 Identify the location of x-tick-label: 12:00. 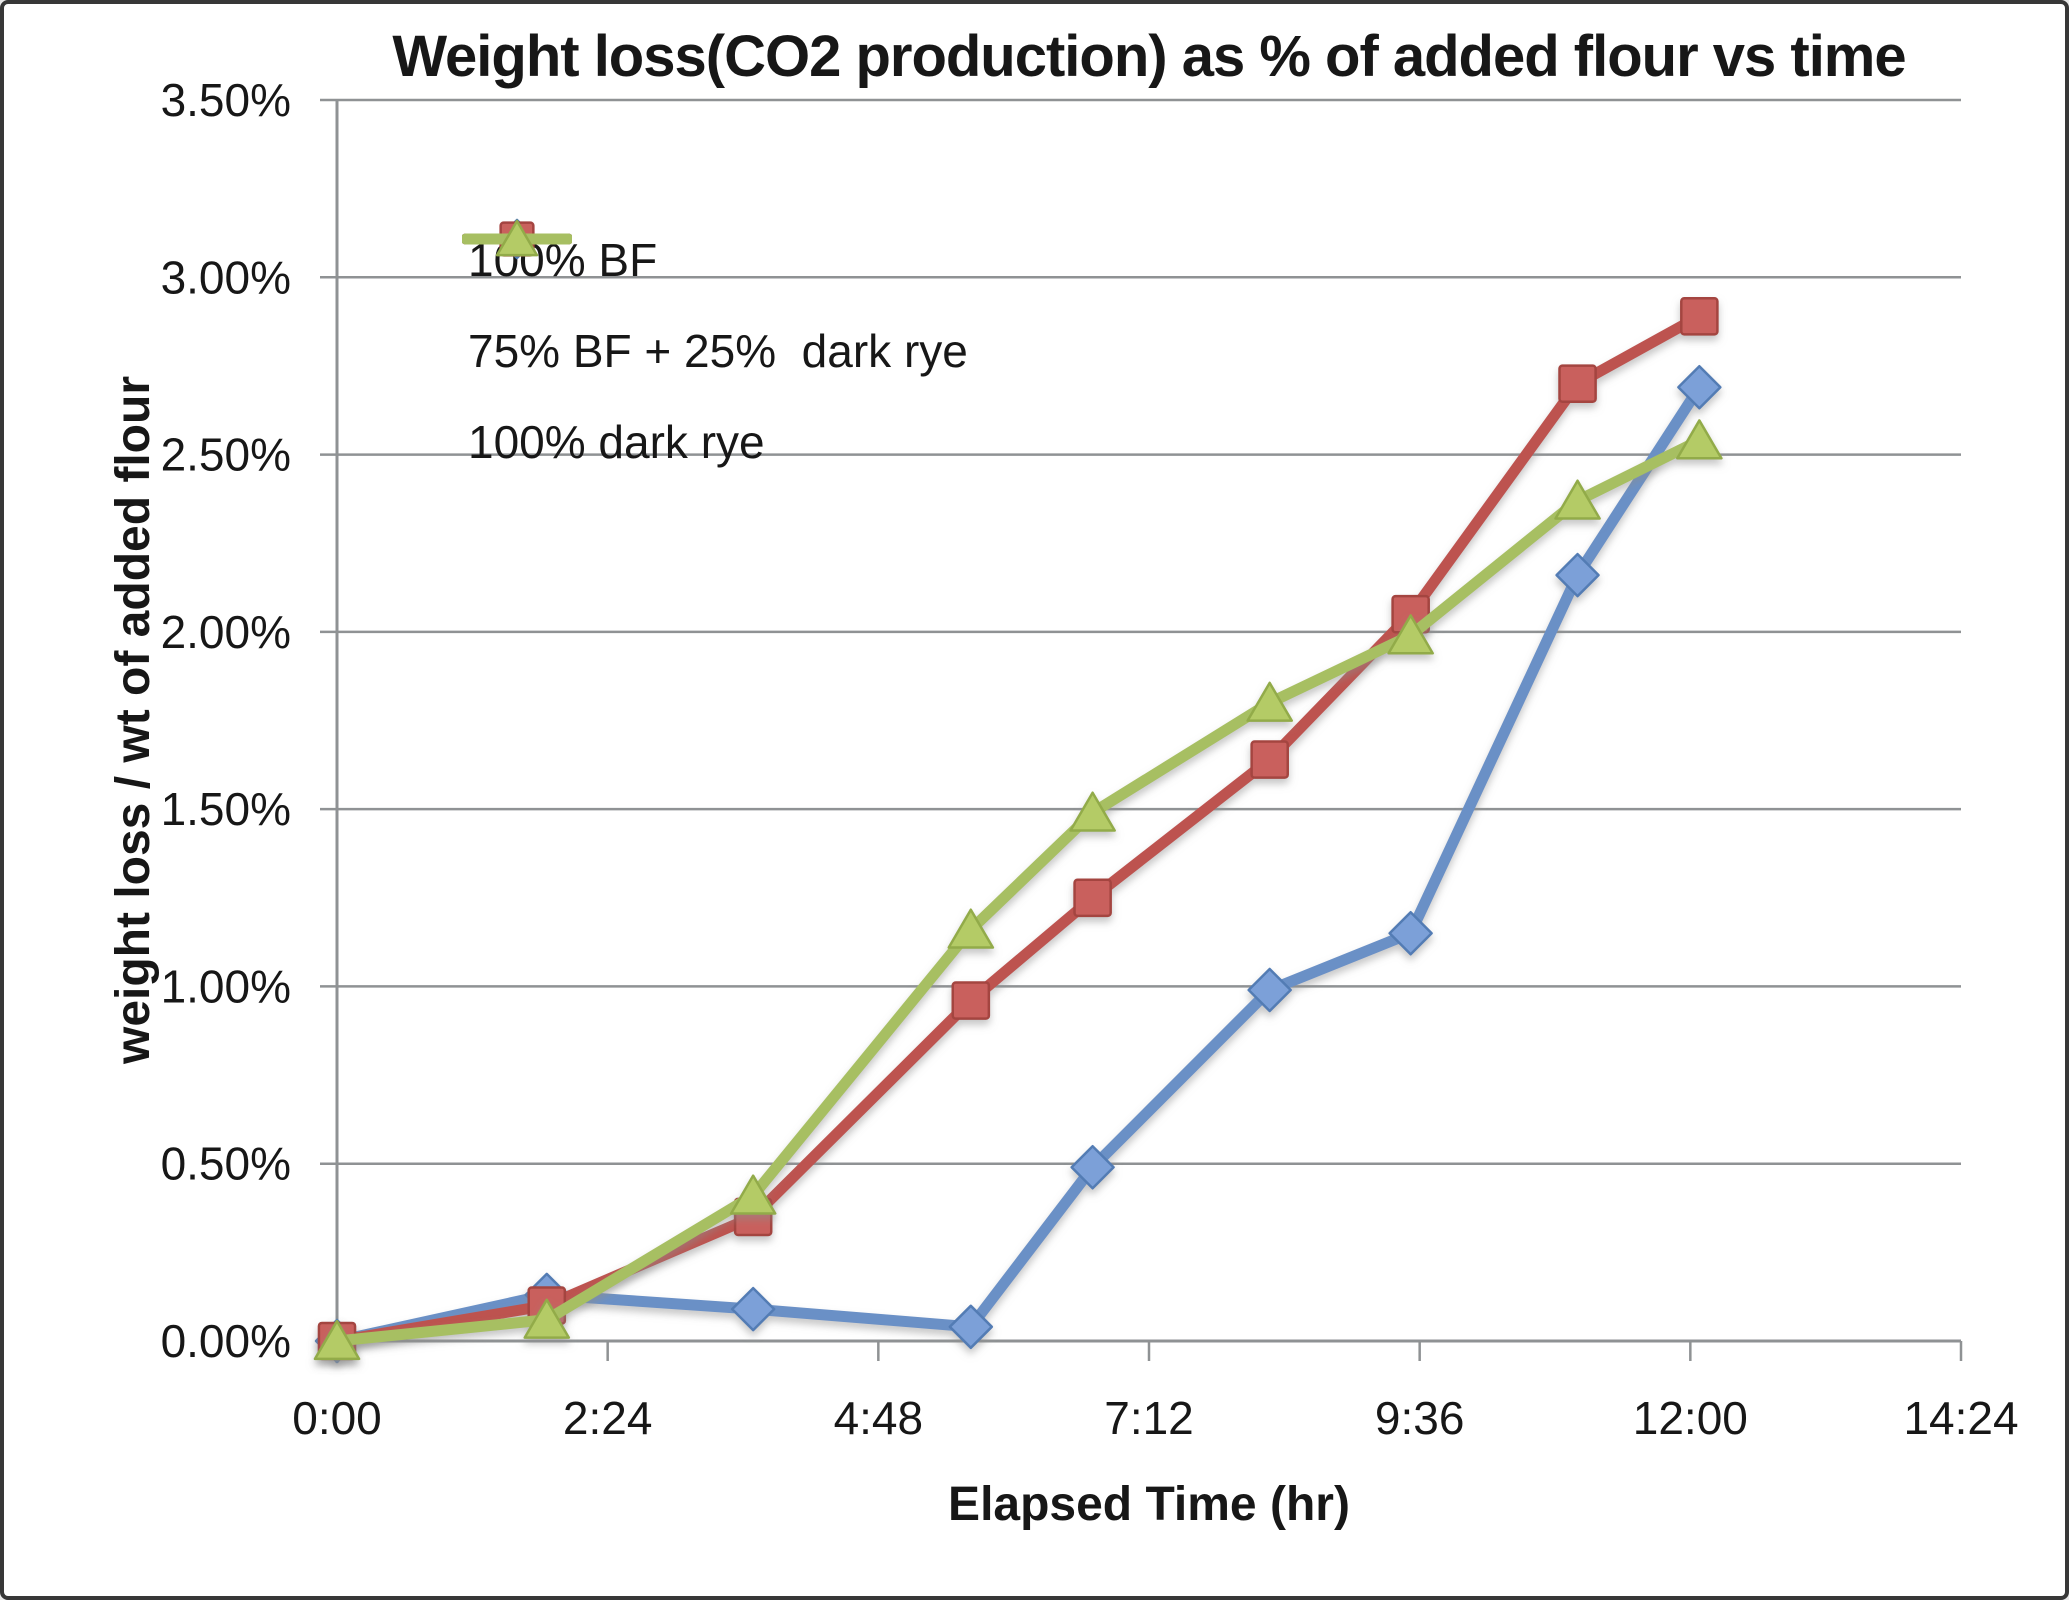
(1690, 1418).